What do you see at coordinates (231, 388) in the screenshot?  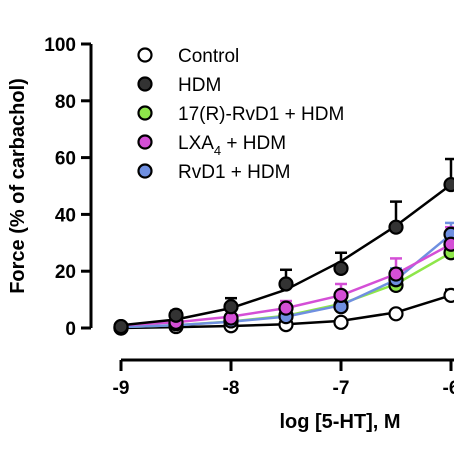 I see `x-tick-label: -8` at bounding box center [231, 388].